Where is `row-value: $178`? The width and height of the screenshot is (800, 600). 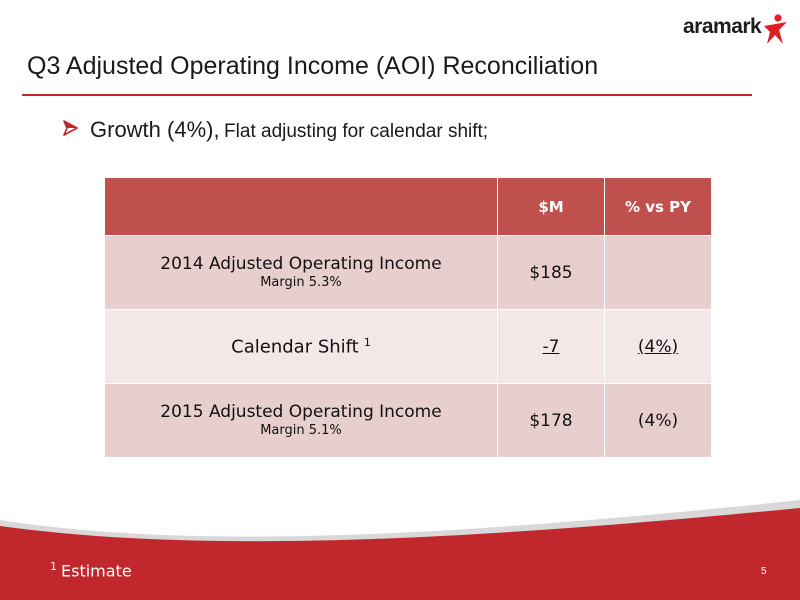 row-value: $178 is located at coordinates (551, 420).